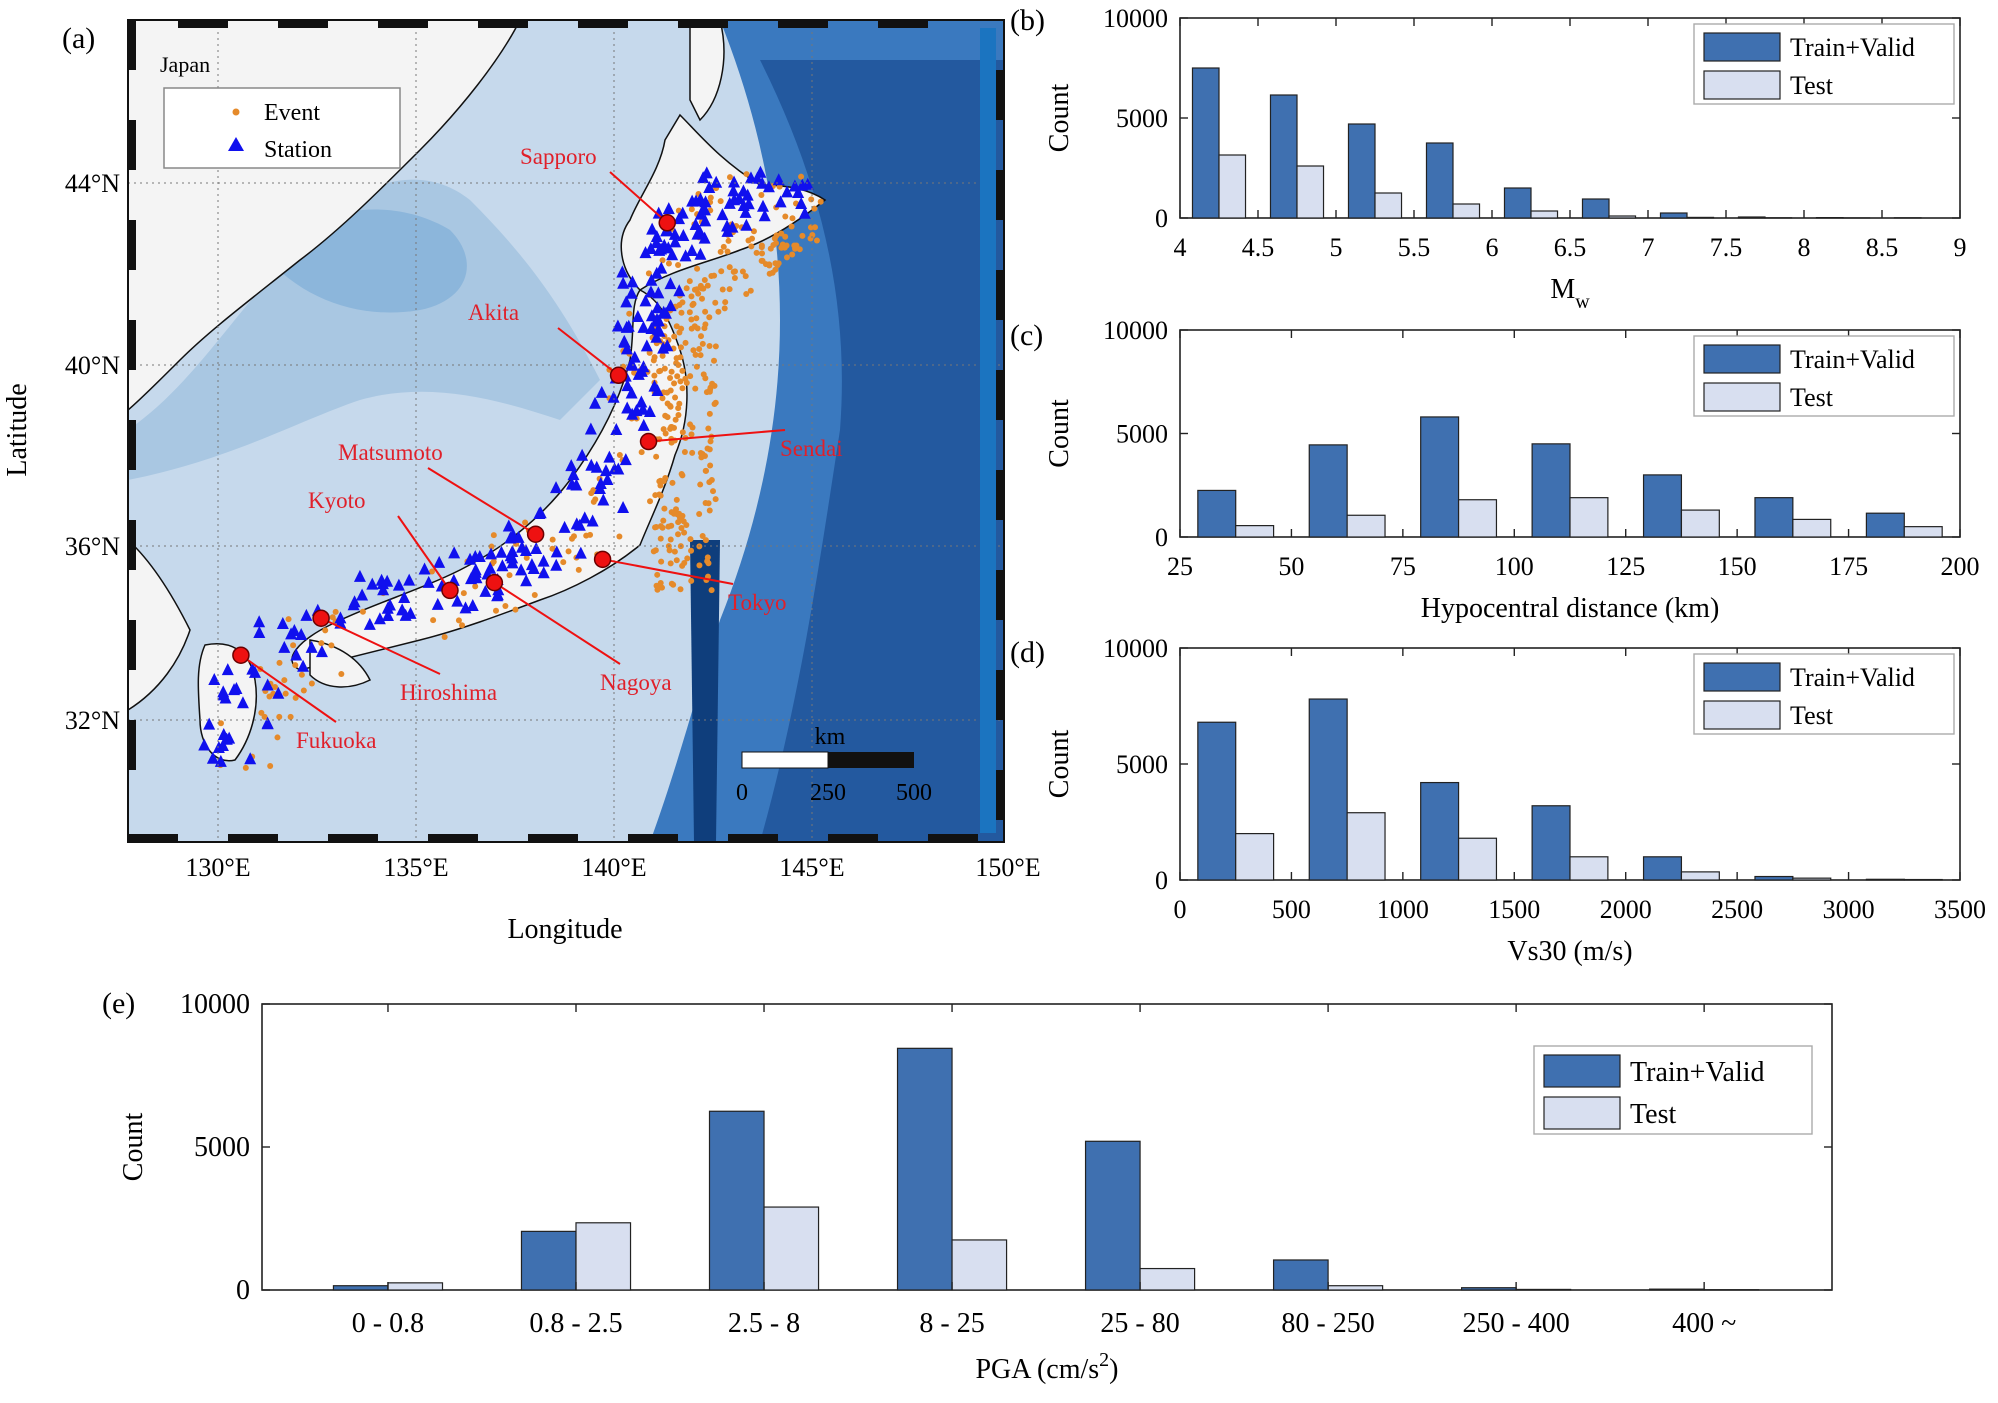 This screenshot has width=1998, height=1403. What do you see at coordinates (1027, 20) in the screenshot?
I see `panel-label: (b)` at bounding box center [1027, 20].